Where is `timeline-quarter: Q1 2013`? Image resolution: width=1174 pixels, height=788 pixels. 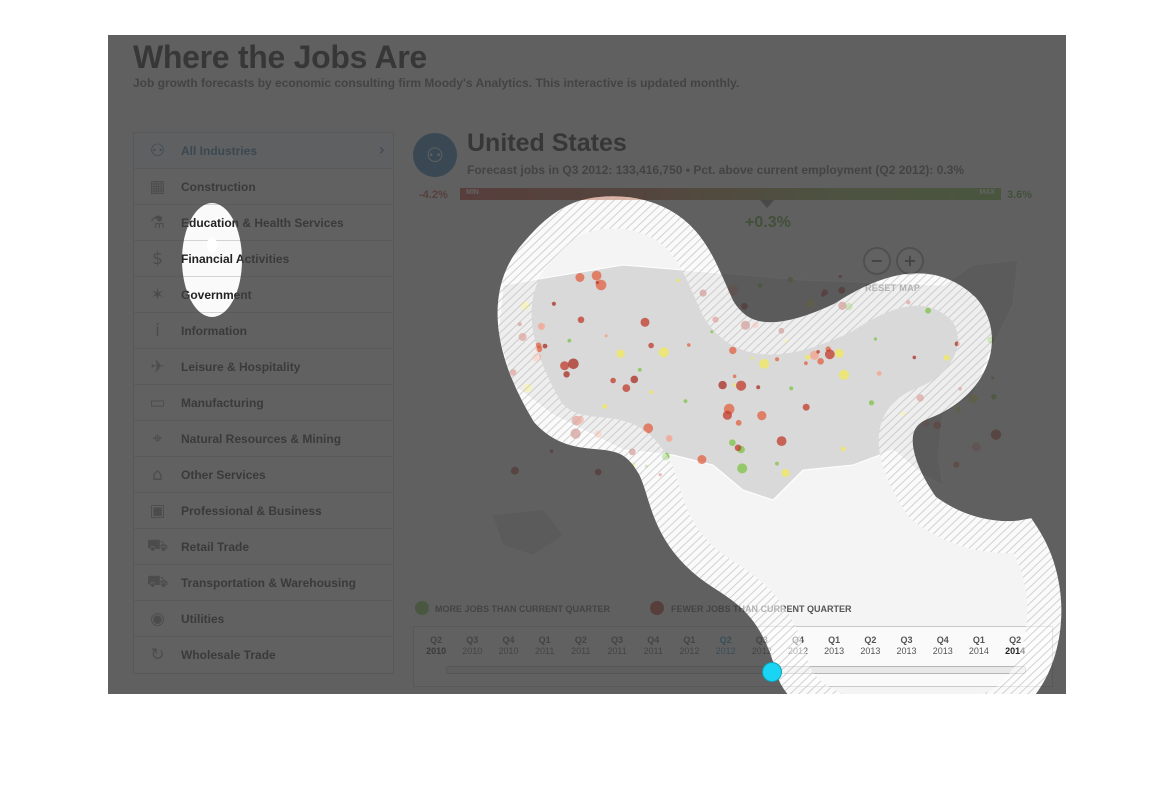 timeline-quarter: Q1 2013 is located at coordinates (834, 646).